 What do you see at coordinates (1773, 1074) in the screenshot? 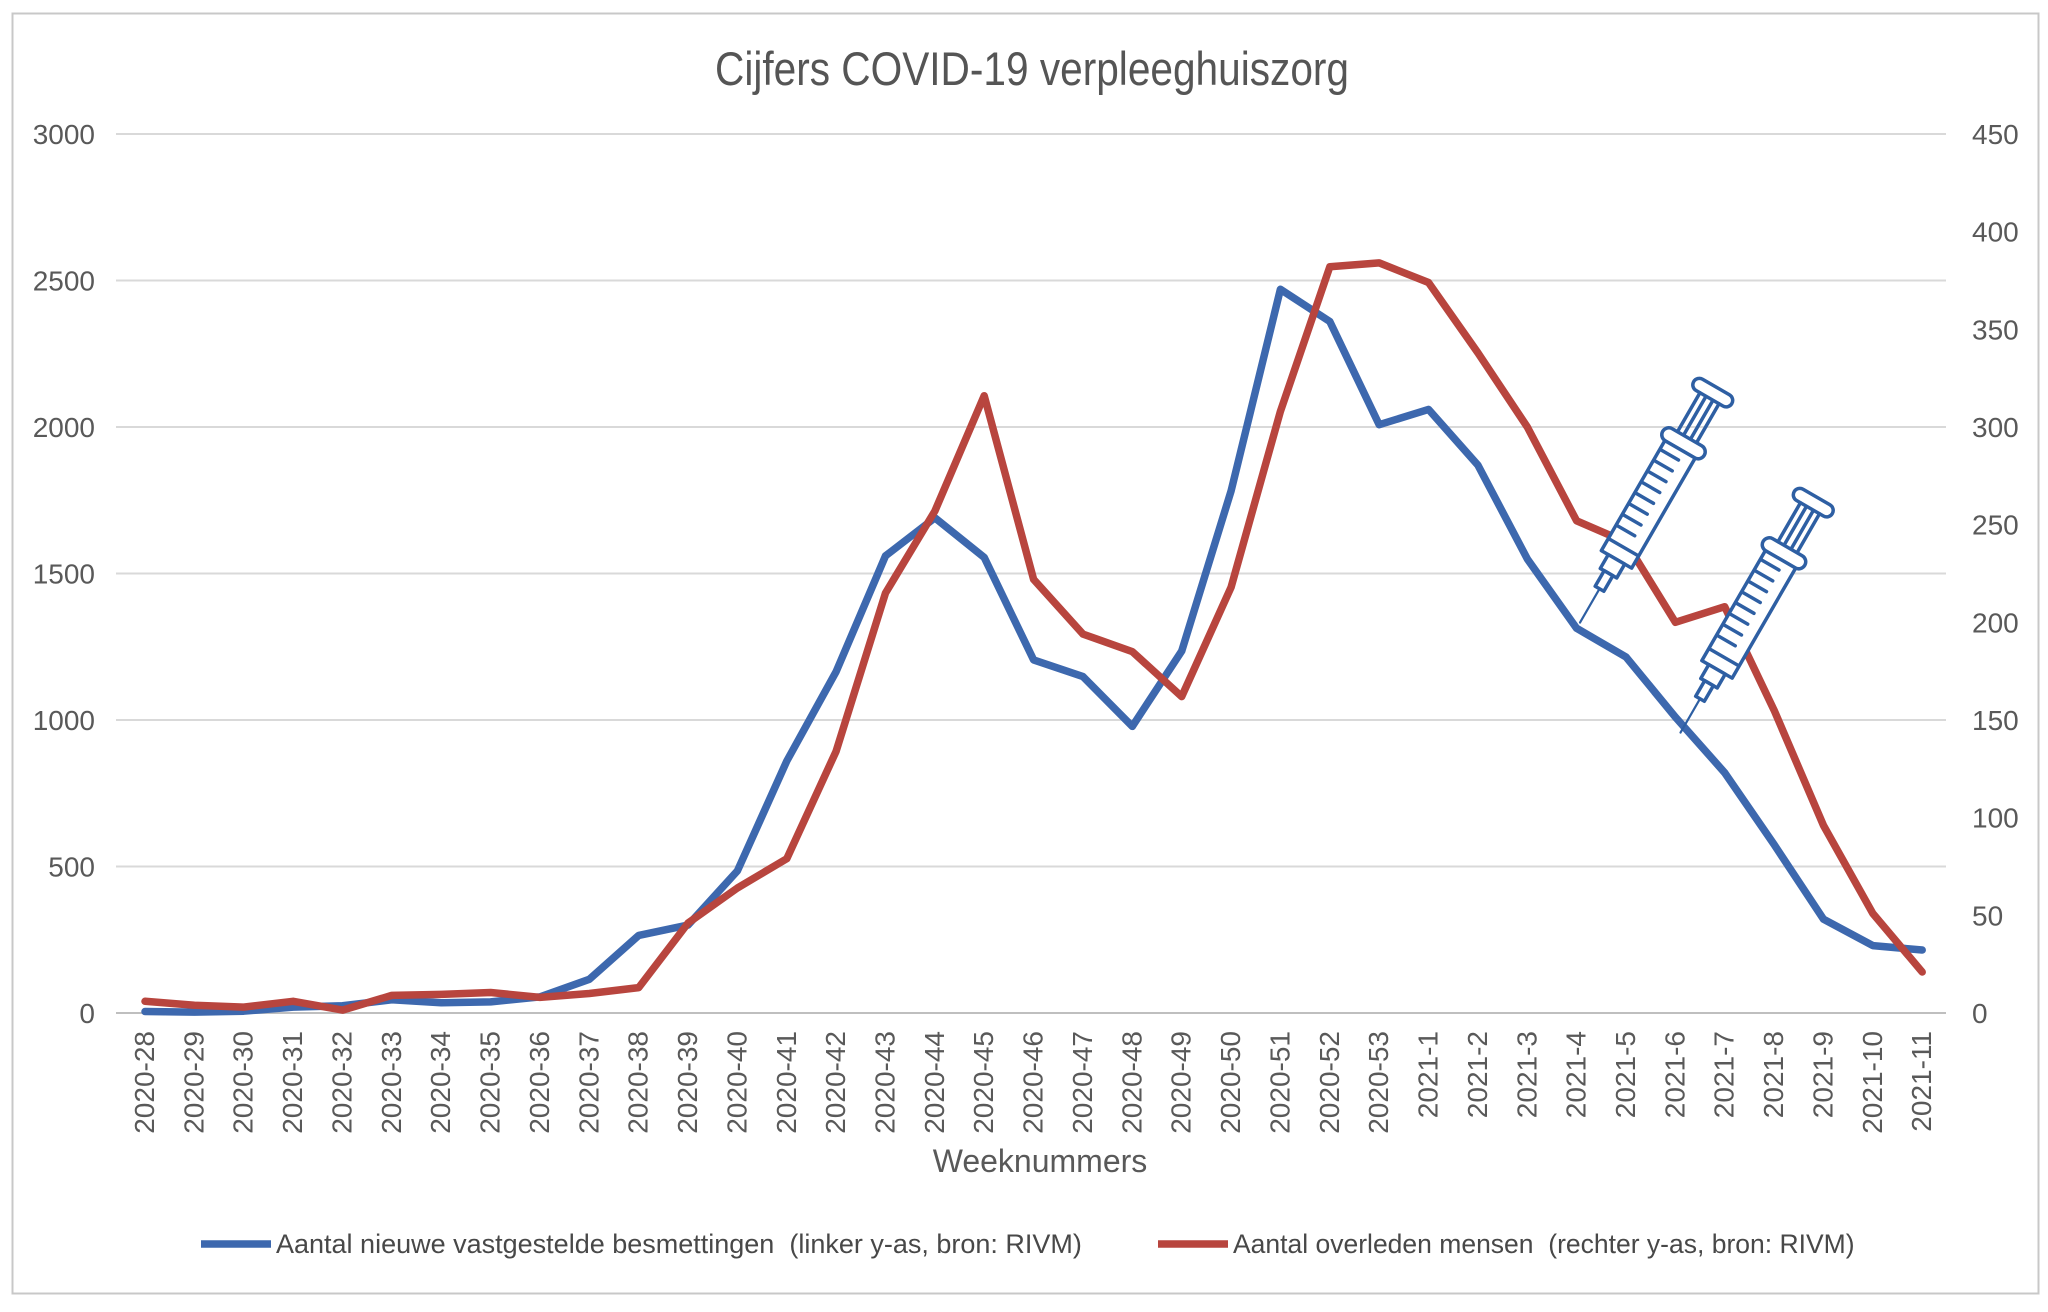
I see `svg-text: 2021-8` at bounding box center [1773, 1074].